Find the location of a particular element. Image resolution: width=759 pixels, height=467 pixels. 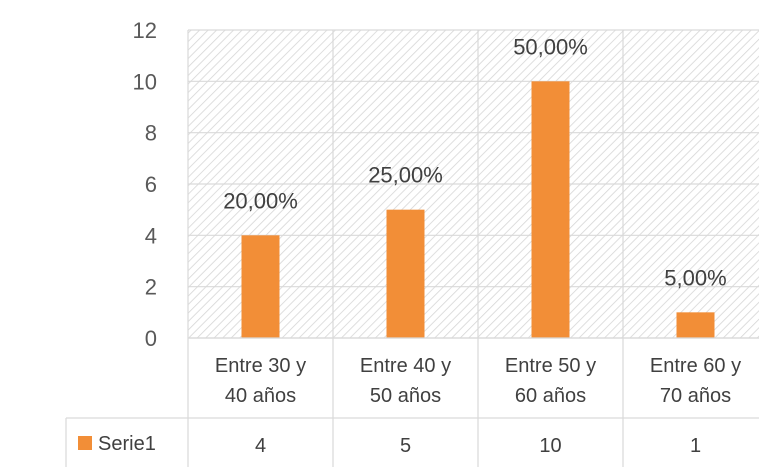

y-tick-label: 6 is located at coordinates (151, 184).